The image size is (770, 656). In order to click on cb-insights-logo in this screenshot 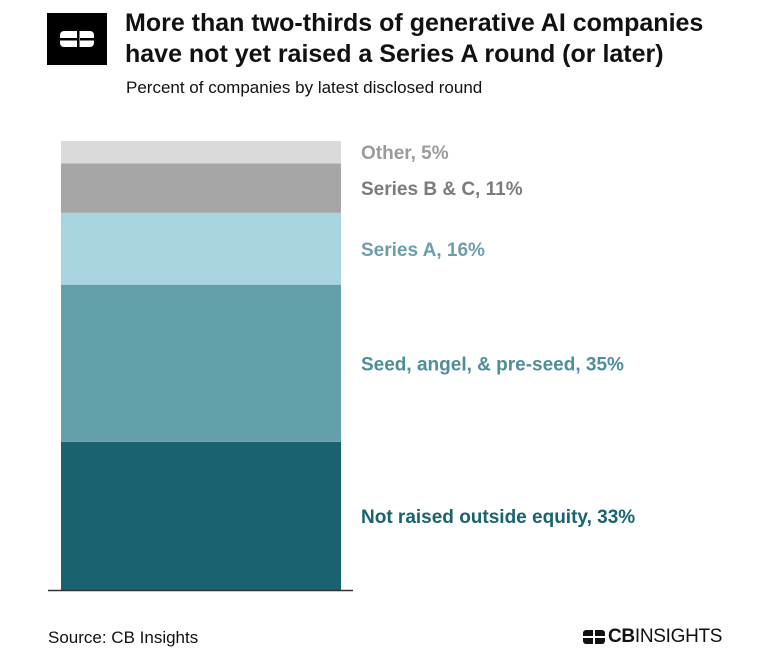, I will do `click(77, 39)`.